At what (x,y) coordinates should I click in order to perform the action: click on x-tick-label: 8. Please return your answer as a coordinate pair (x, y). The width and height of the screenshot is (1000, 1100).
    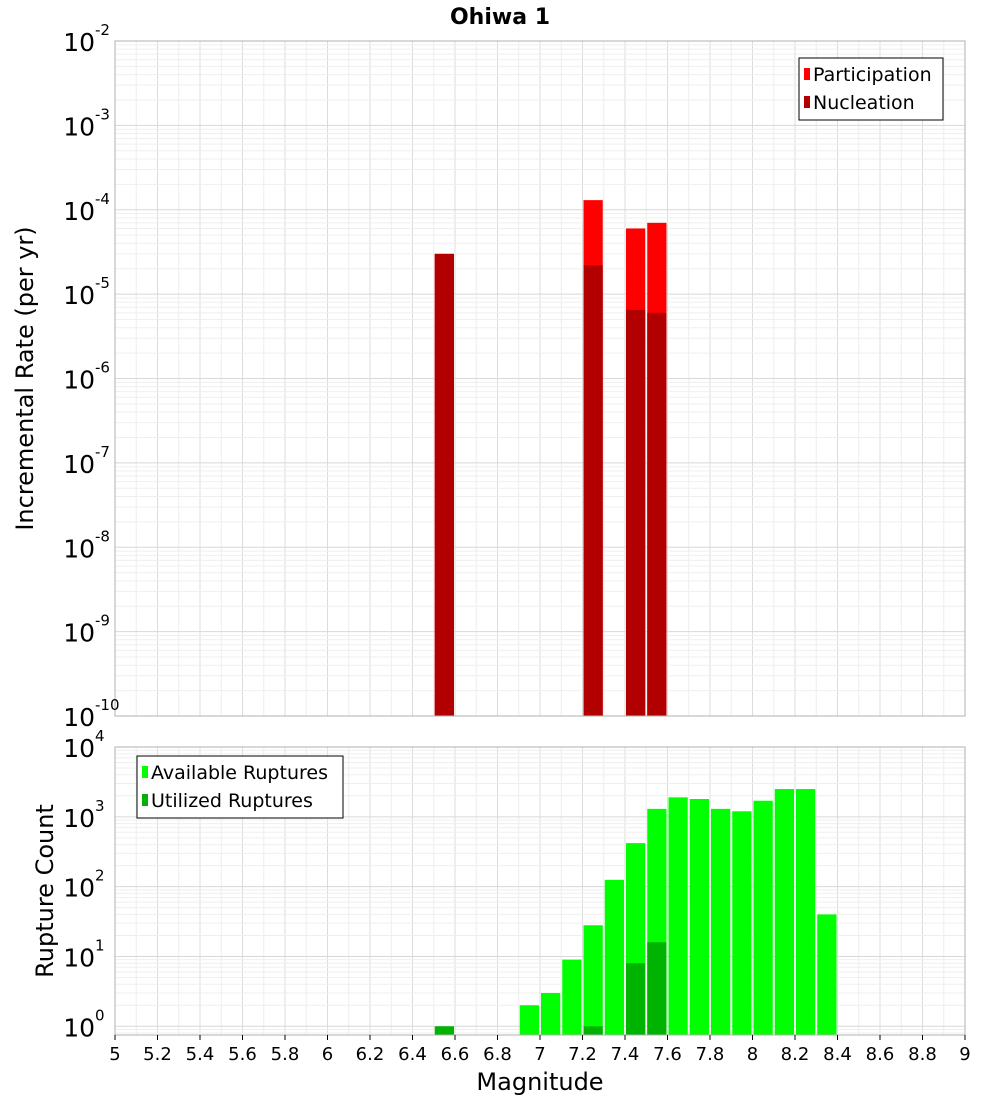
    Looking at the image, I should click on (752, 1054).